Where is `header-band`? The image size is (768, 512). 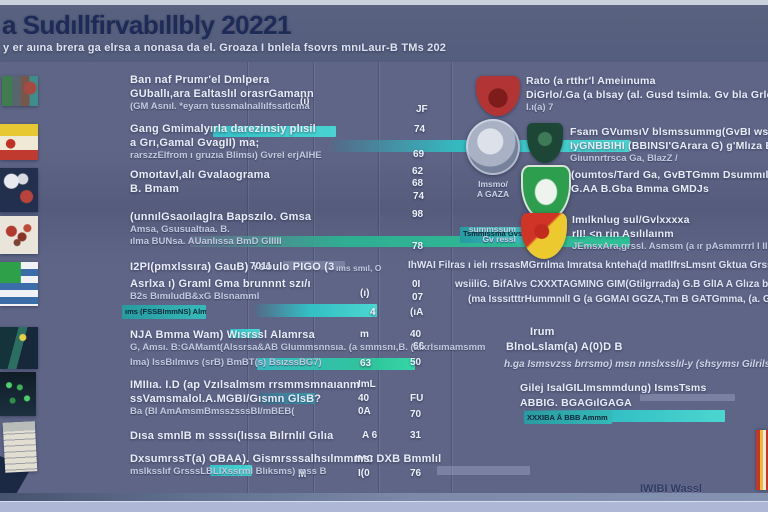 header-band is located at coordinates (384, 33).